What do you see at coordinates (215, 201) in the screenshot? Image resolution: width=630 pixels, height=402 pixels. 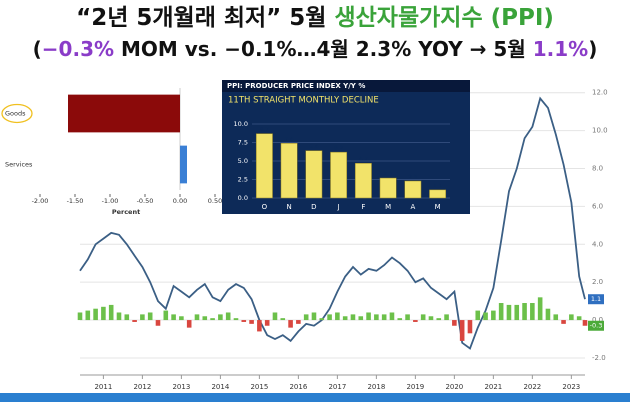 I see `x-tick-label: 0.50` at bounding box center [215, 201].